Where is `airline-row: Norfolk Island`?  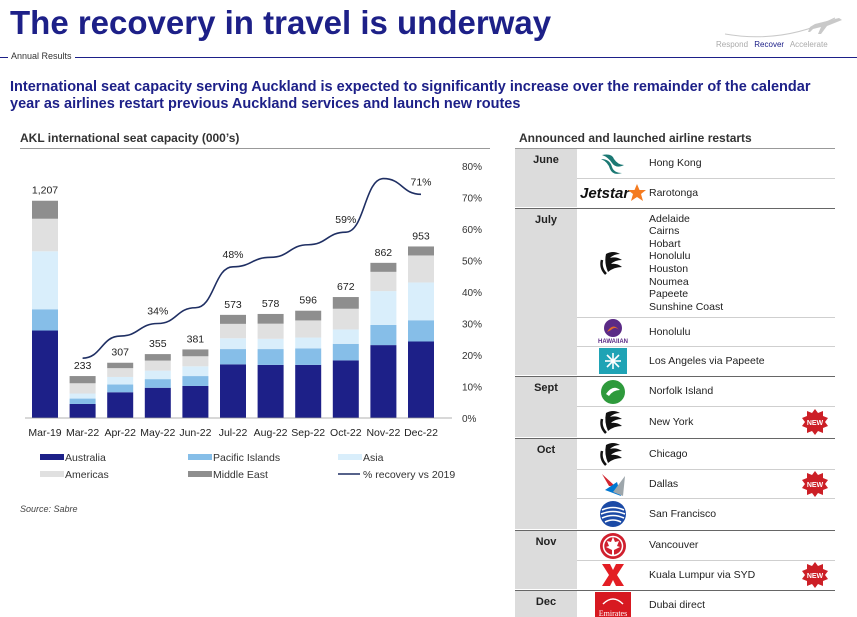
airline-row: Norfolk Island is located at coordinates (706, 391).